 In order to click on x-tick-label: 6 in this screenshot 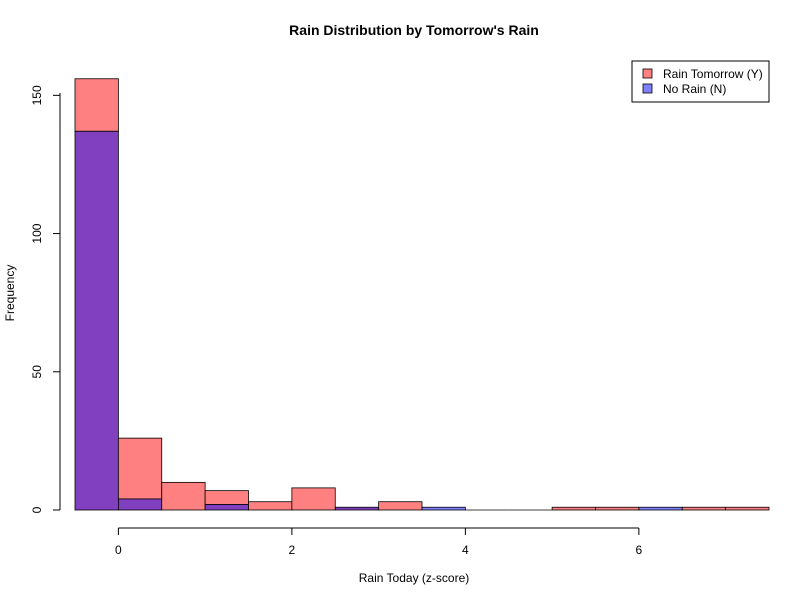, I will do `click(639, 550)`.